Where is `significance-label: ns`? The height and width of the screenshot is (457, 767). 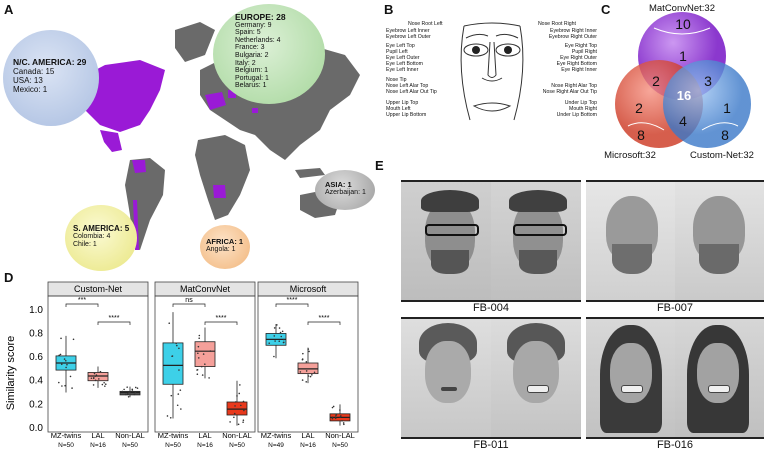
significance-label: ns is located at coordinates (189, 300).